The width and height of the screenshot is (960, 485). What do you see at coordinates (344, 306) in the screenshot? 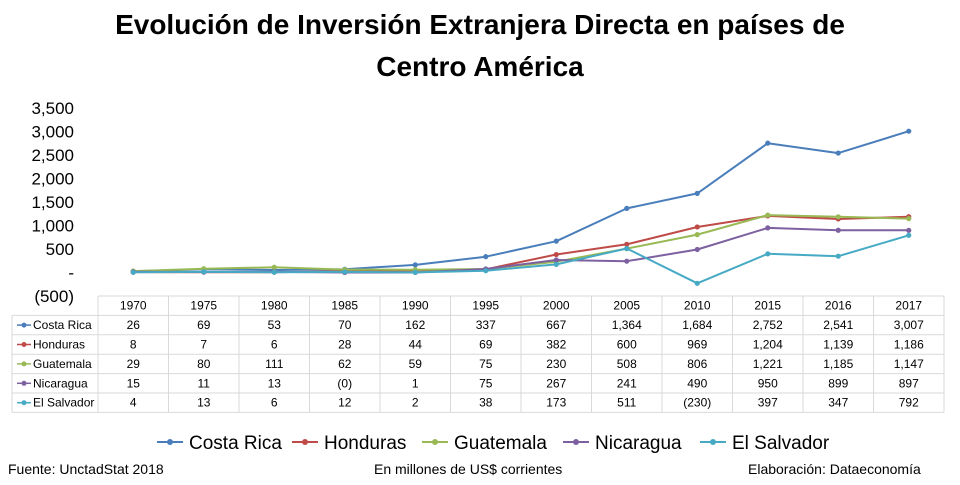
I see `table-header-cell: 1985` at bounding box center [344, 306].